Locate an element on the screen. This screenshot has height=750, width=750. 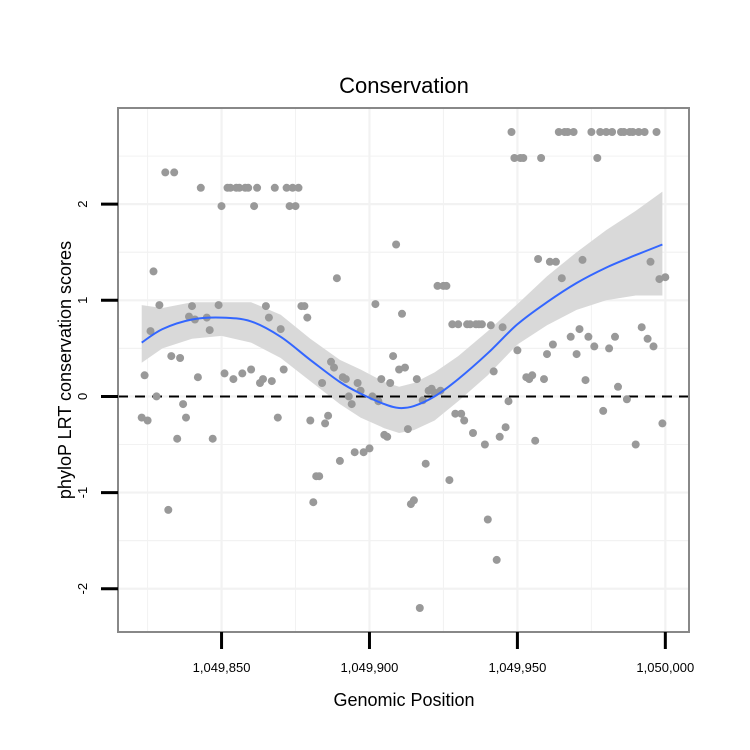
y-axis-label: phyloP LRT conservation scores is located at coordinates (65, 370).